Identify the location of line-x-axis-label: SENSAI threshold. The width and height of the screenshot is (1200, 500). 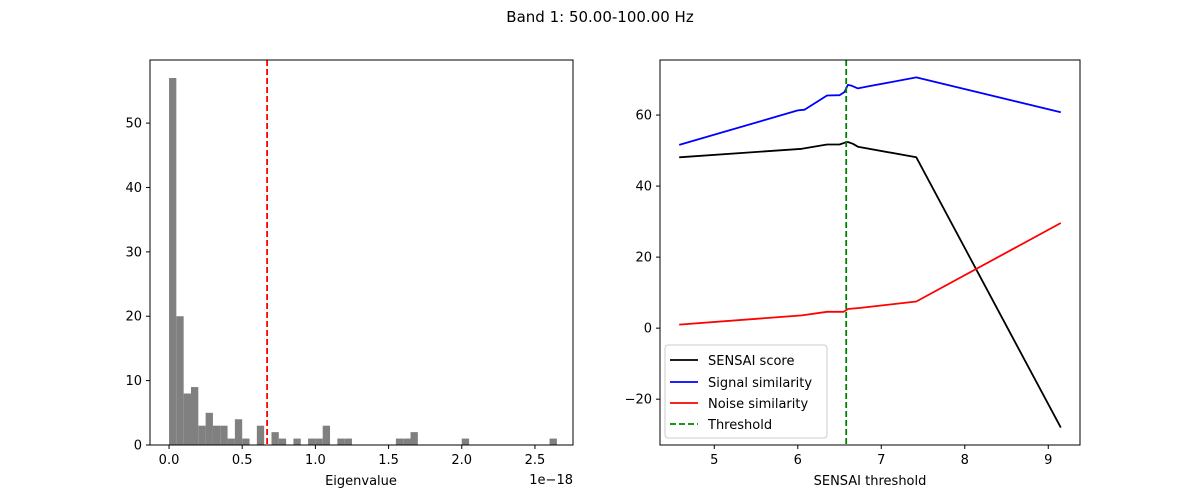
(870, 481).